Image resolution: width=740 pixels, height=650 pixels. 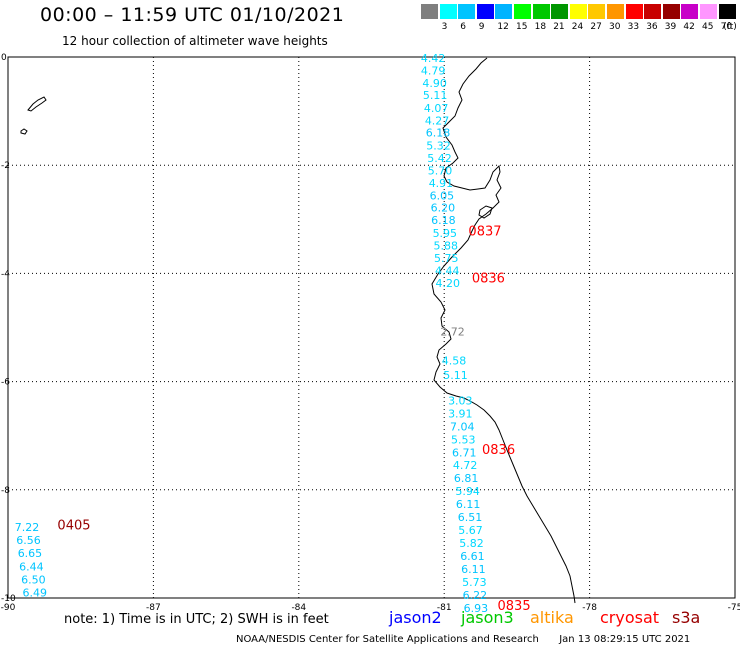 What do you see at coordinates (577, 27) in the screenshot?
I see `legend-label: 24` at bounding box center [577, 27].